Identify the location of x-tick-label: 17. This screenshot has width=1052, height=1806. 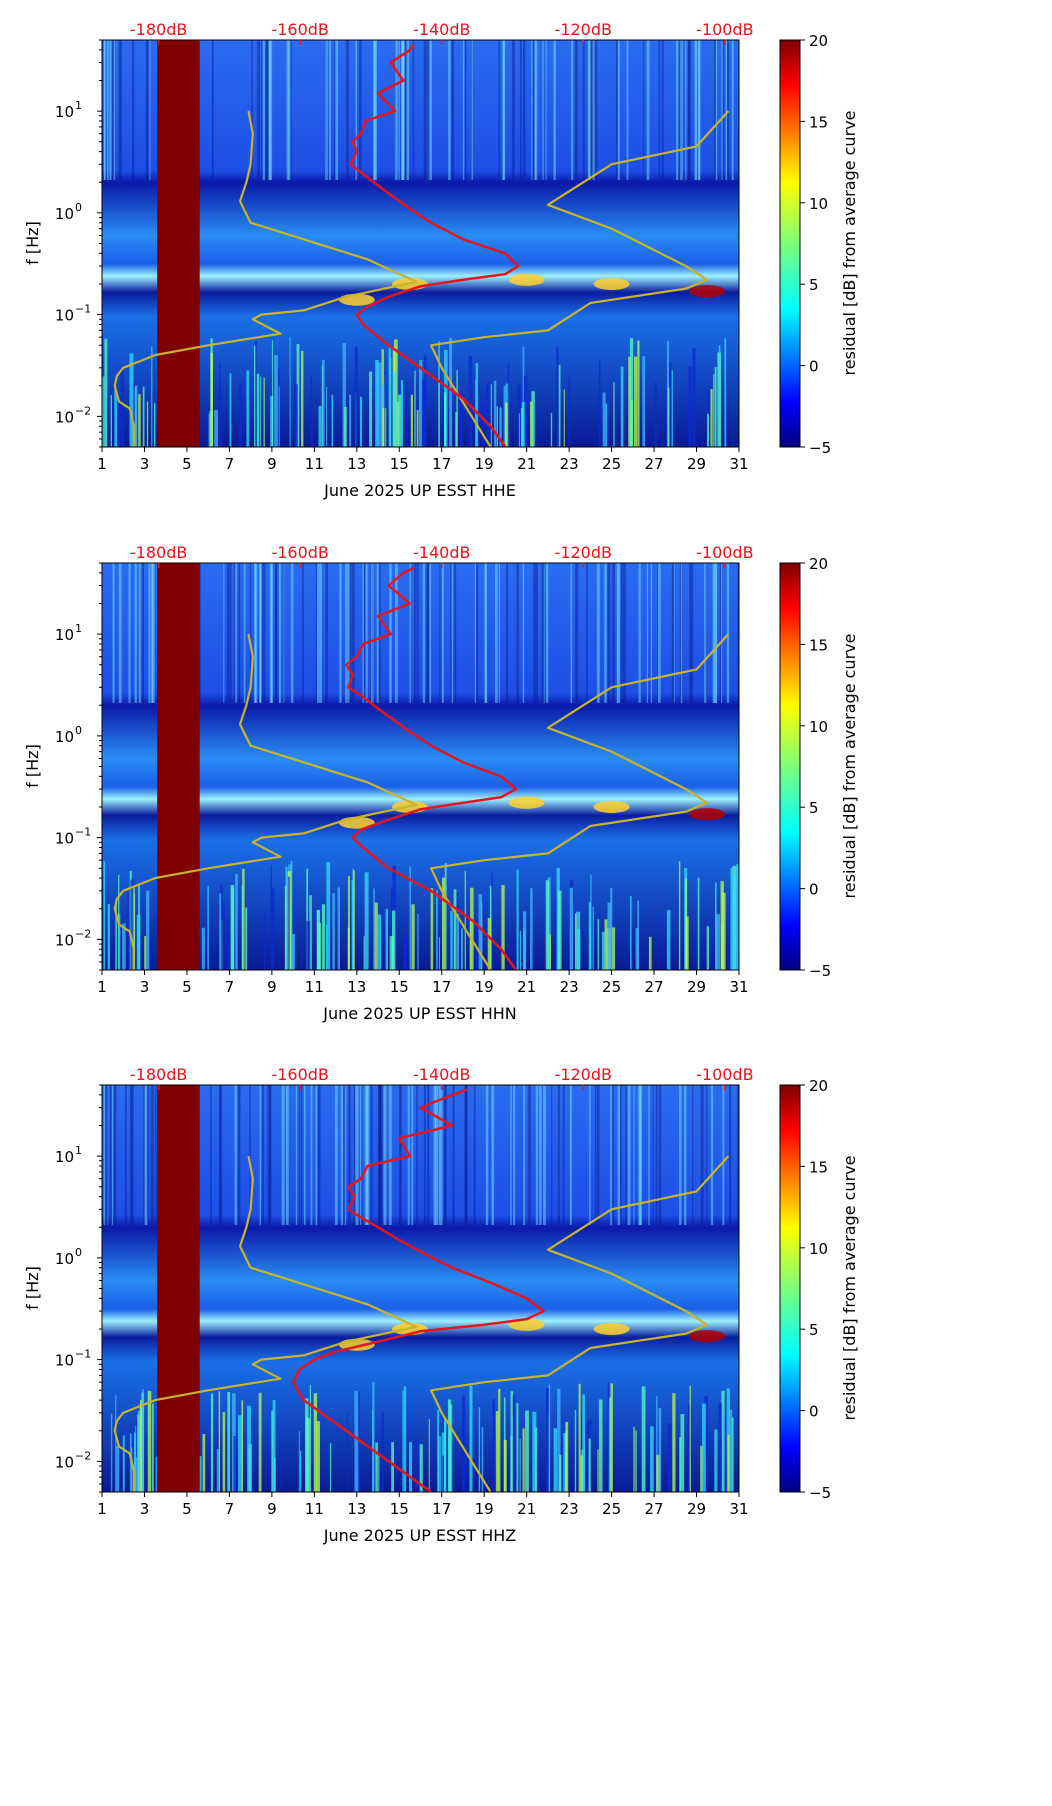
(441, 987).